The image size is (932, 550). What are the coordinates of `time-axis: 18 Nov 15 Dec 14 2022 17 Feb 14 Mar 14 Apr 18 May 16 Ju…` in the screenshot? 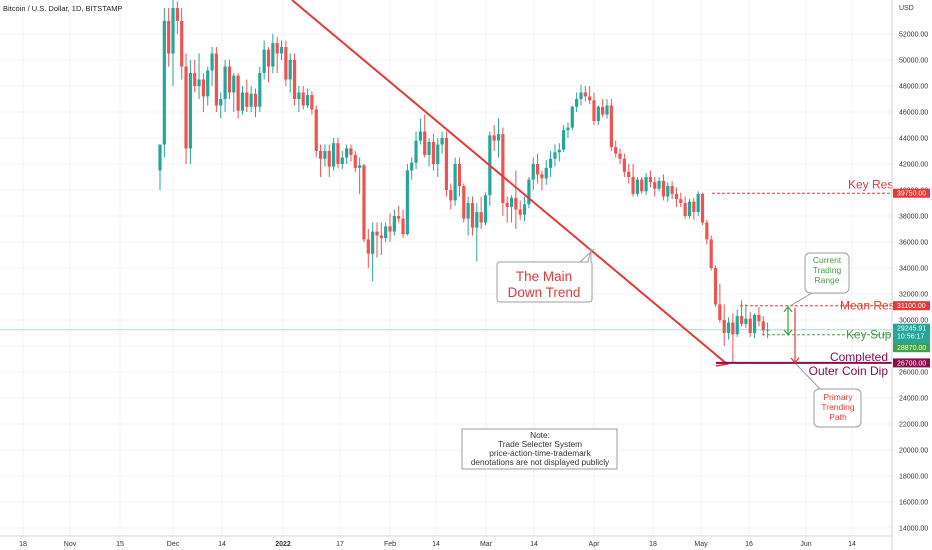 It's located at (437, 544).